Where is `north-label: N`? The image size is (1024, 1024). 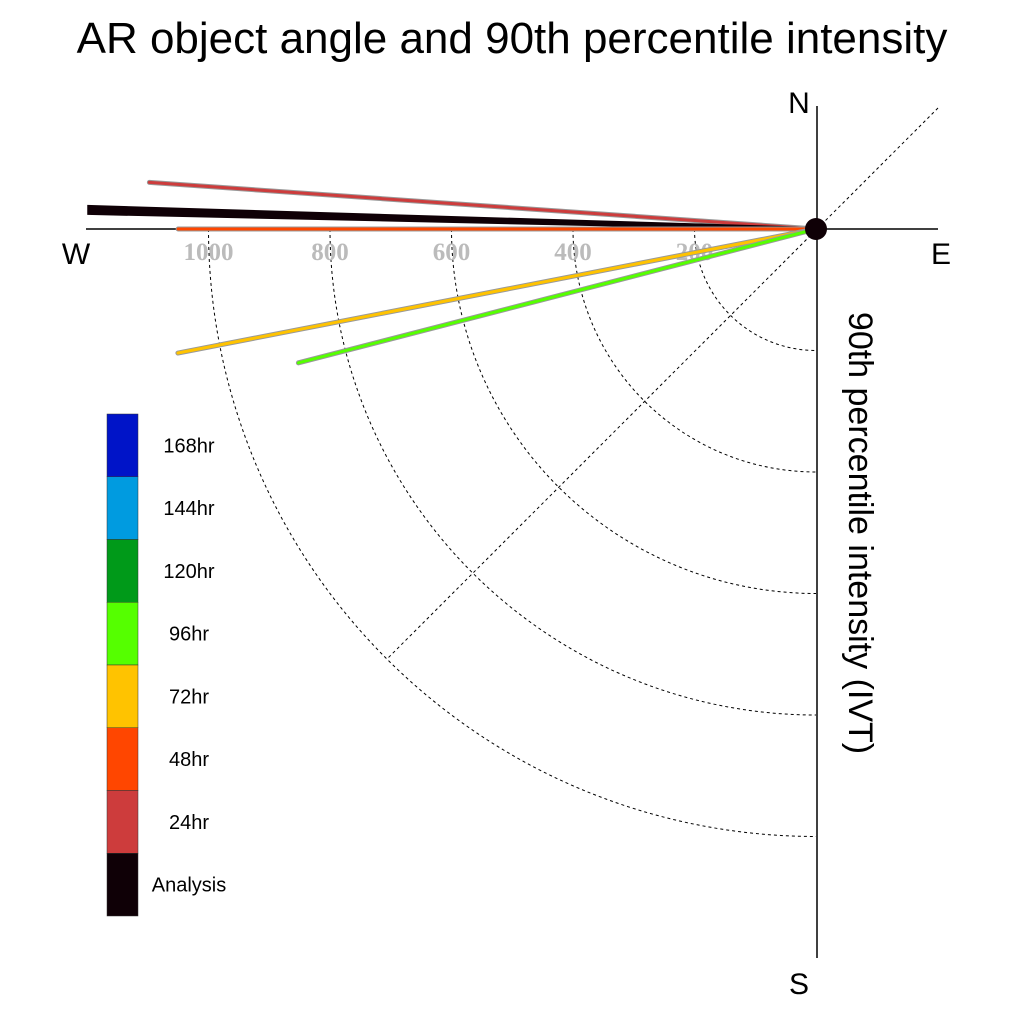
north-label: N is located at coordinates (799, 103).